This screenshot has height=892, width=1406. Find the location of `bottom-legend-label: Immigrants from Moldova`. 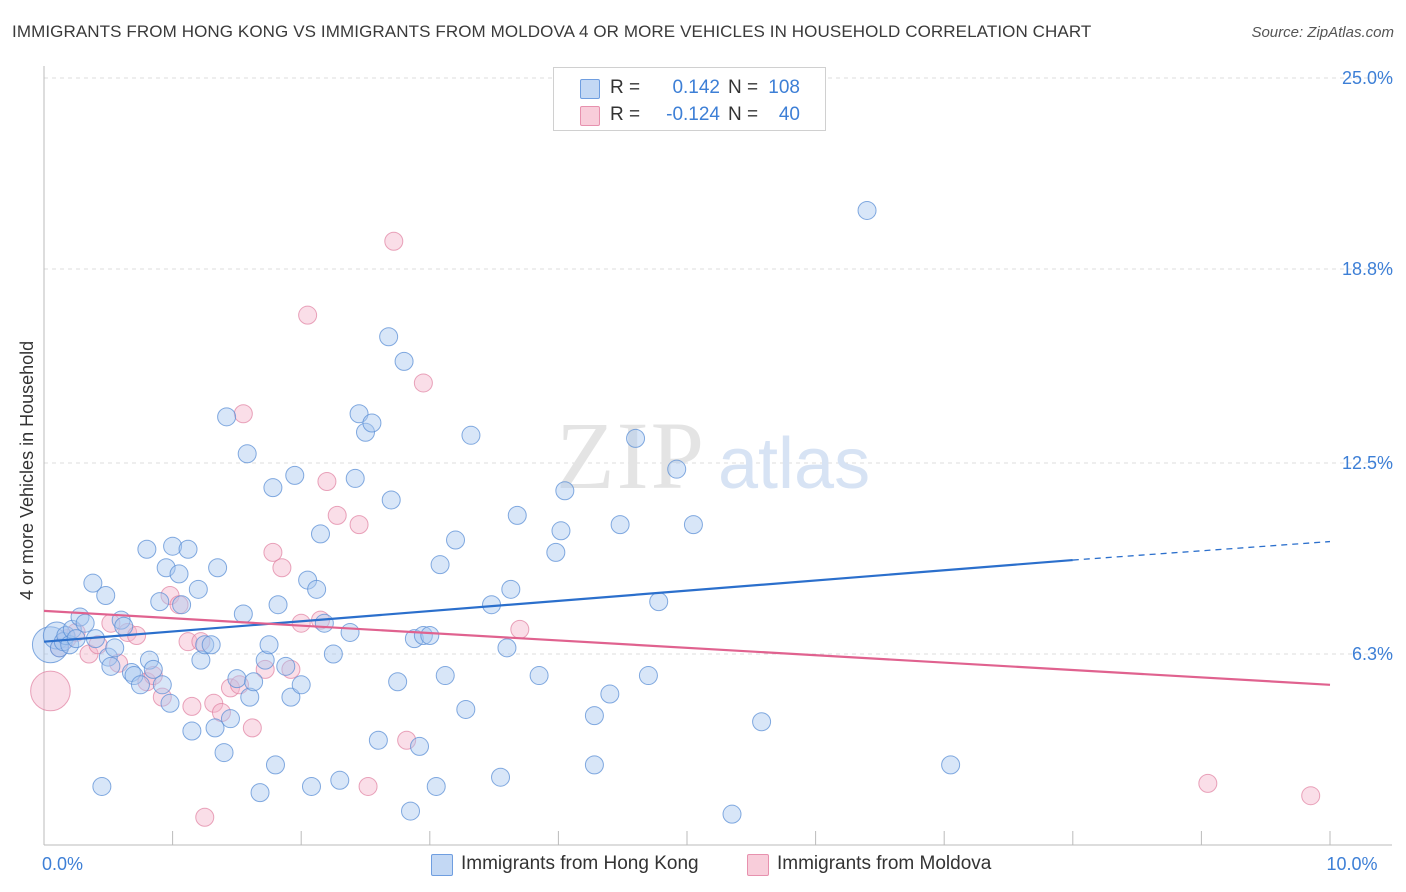

bottom-legend-label: Immigrants from Moldova is located at coordinates (884, 863).